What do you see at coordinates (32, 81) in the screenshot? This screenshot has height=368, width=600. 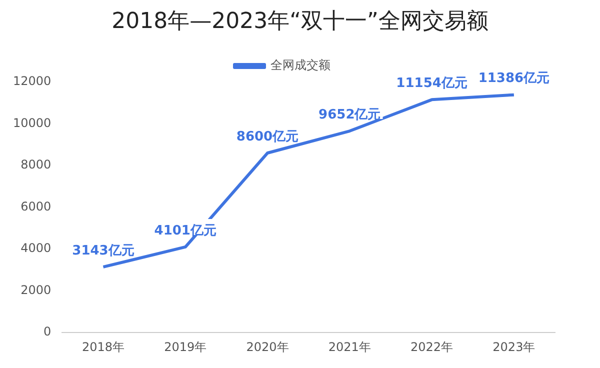 I see `y-tick-label: 12000` at bounding box center [32, 81].